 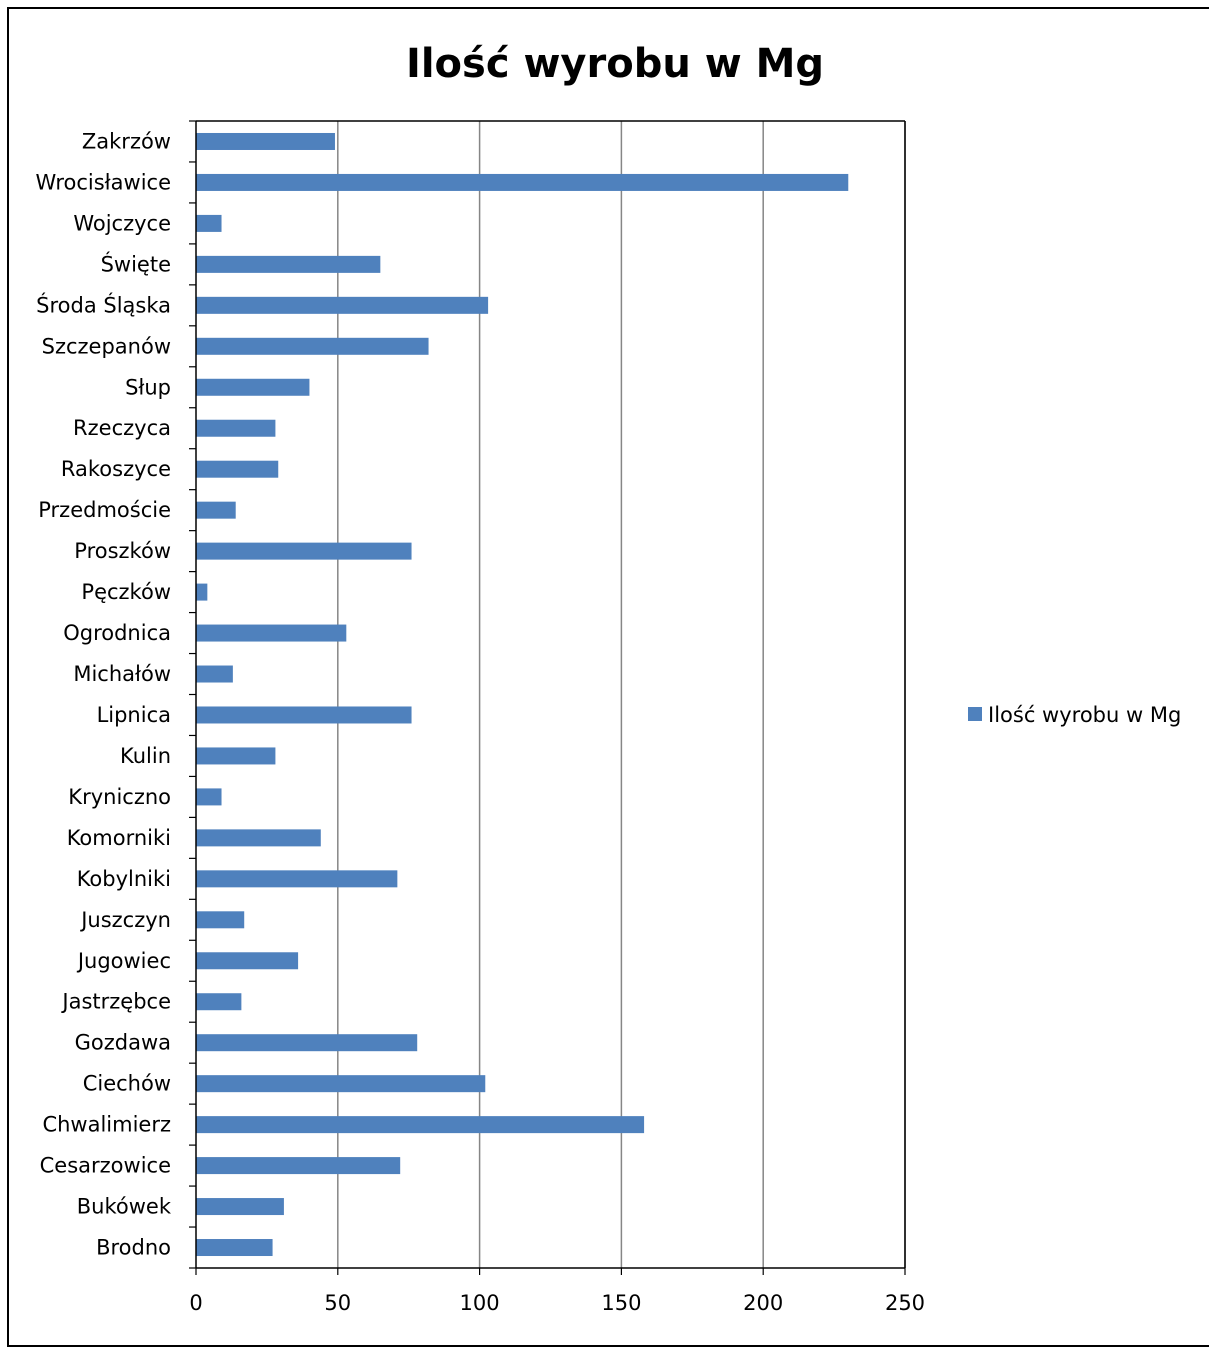 What do you see at coordinates (126, 141) in the screenshot?
I see `category-label: Zakrzów` at bounding box center [126, 141].